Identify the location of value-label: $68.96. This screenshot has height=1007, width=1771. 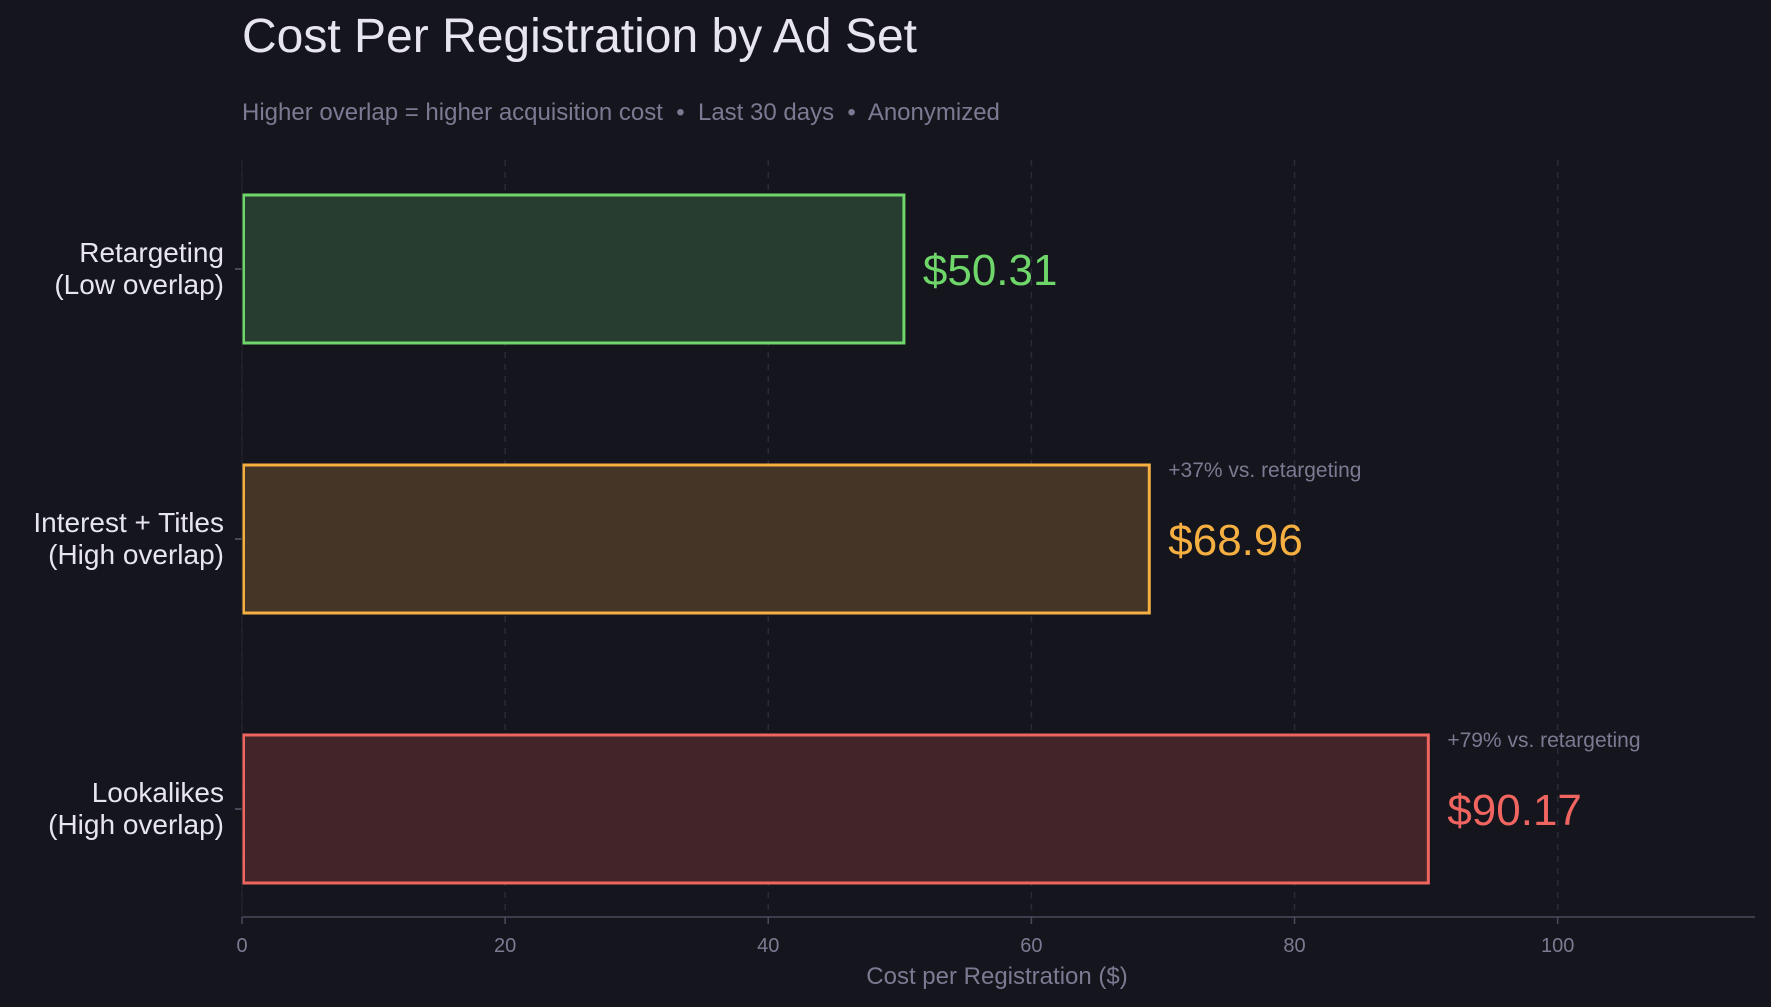
(1235, 540).